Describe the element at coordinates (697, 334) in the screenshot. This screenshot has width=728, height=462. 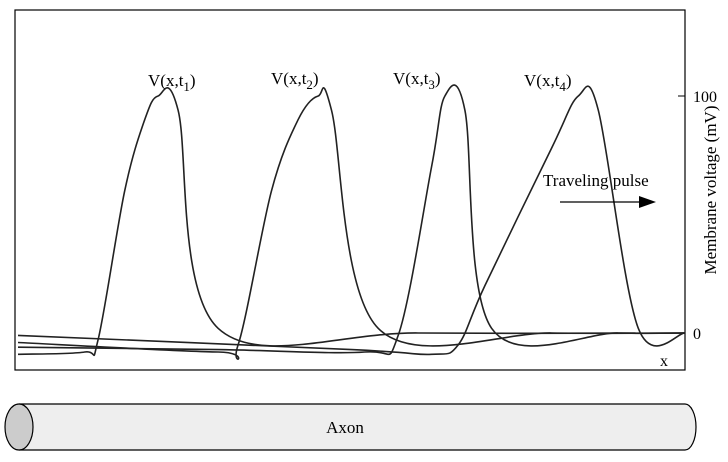
I see `y-tick-label-0: 0` at that location.